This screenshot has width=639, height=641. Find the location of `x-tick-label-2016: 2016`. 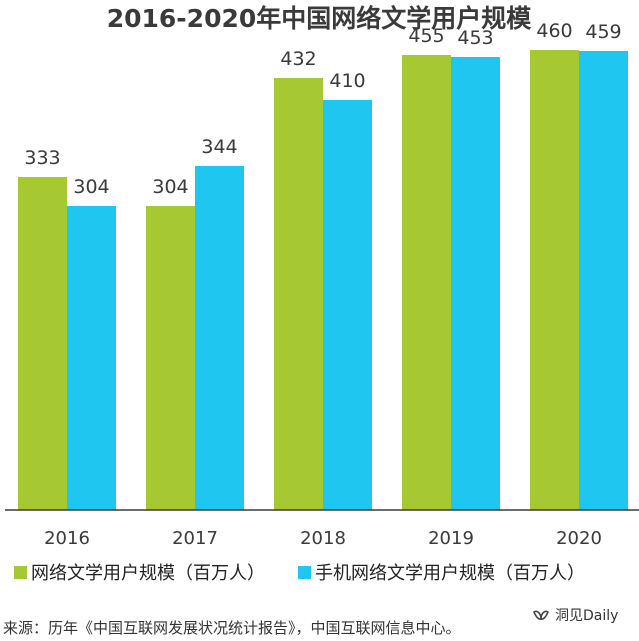

x-tick-label-2016: 2016 is located at coordinates (67, 538).